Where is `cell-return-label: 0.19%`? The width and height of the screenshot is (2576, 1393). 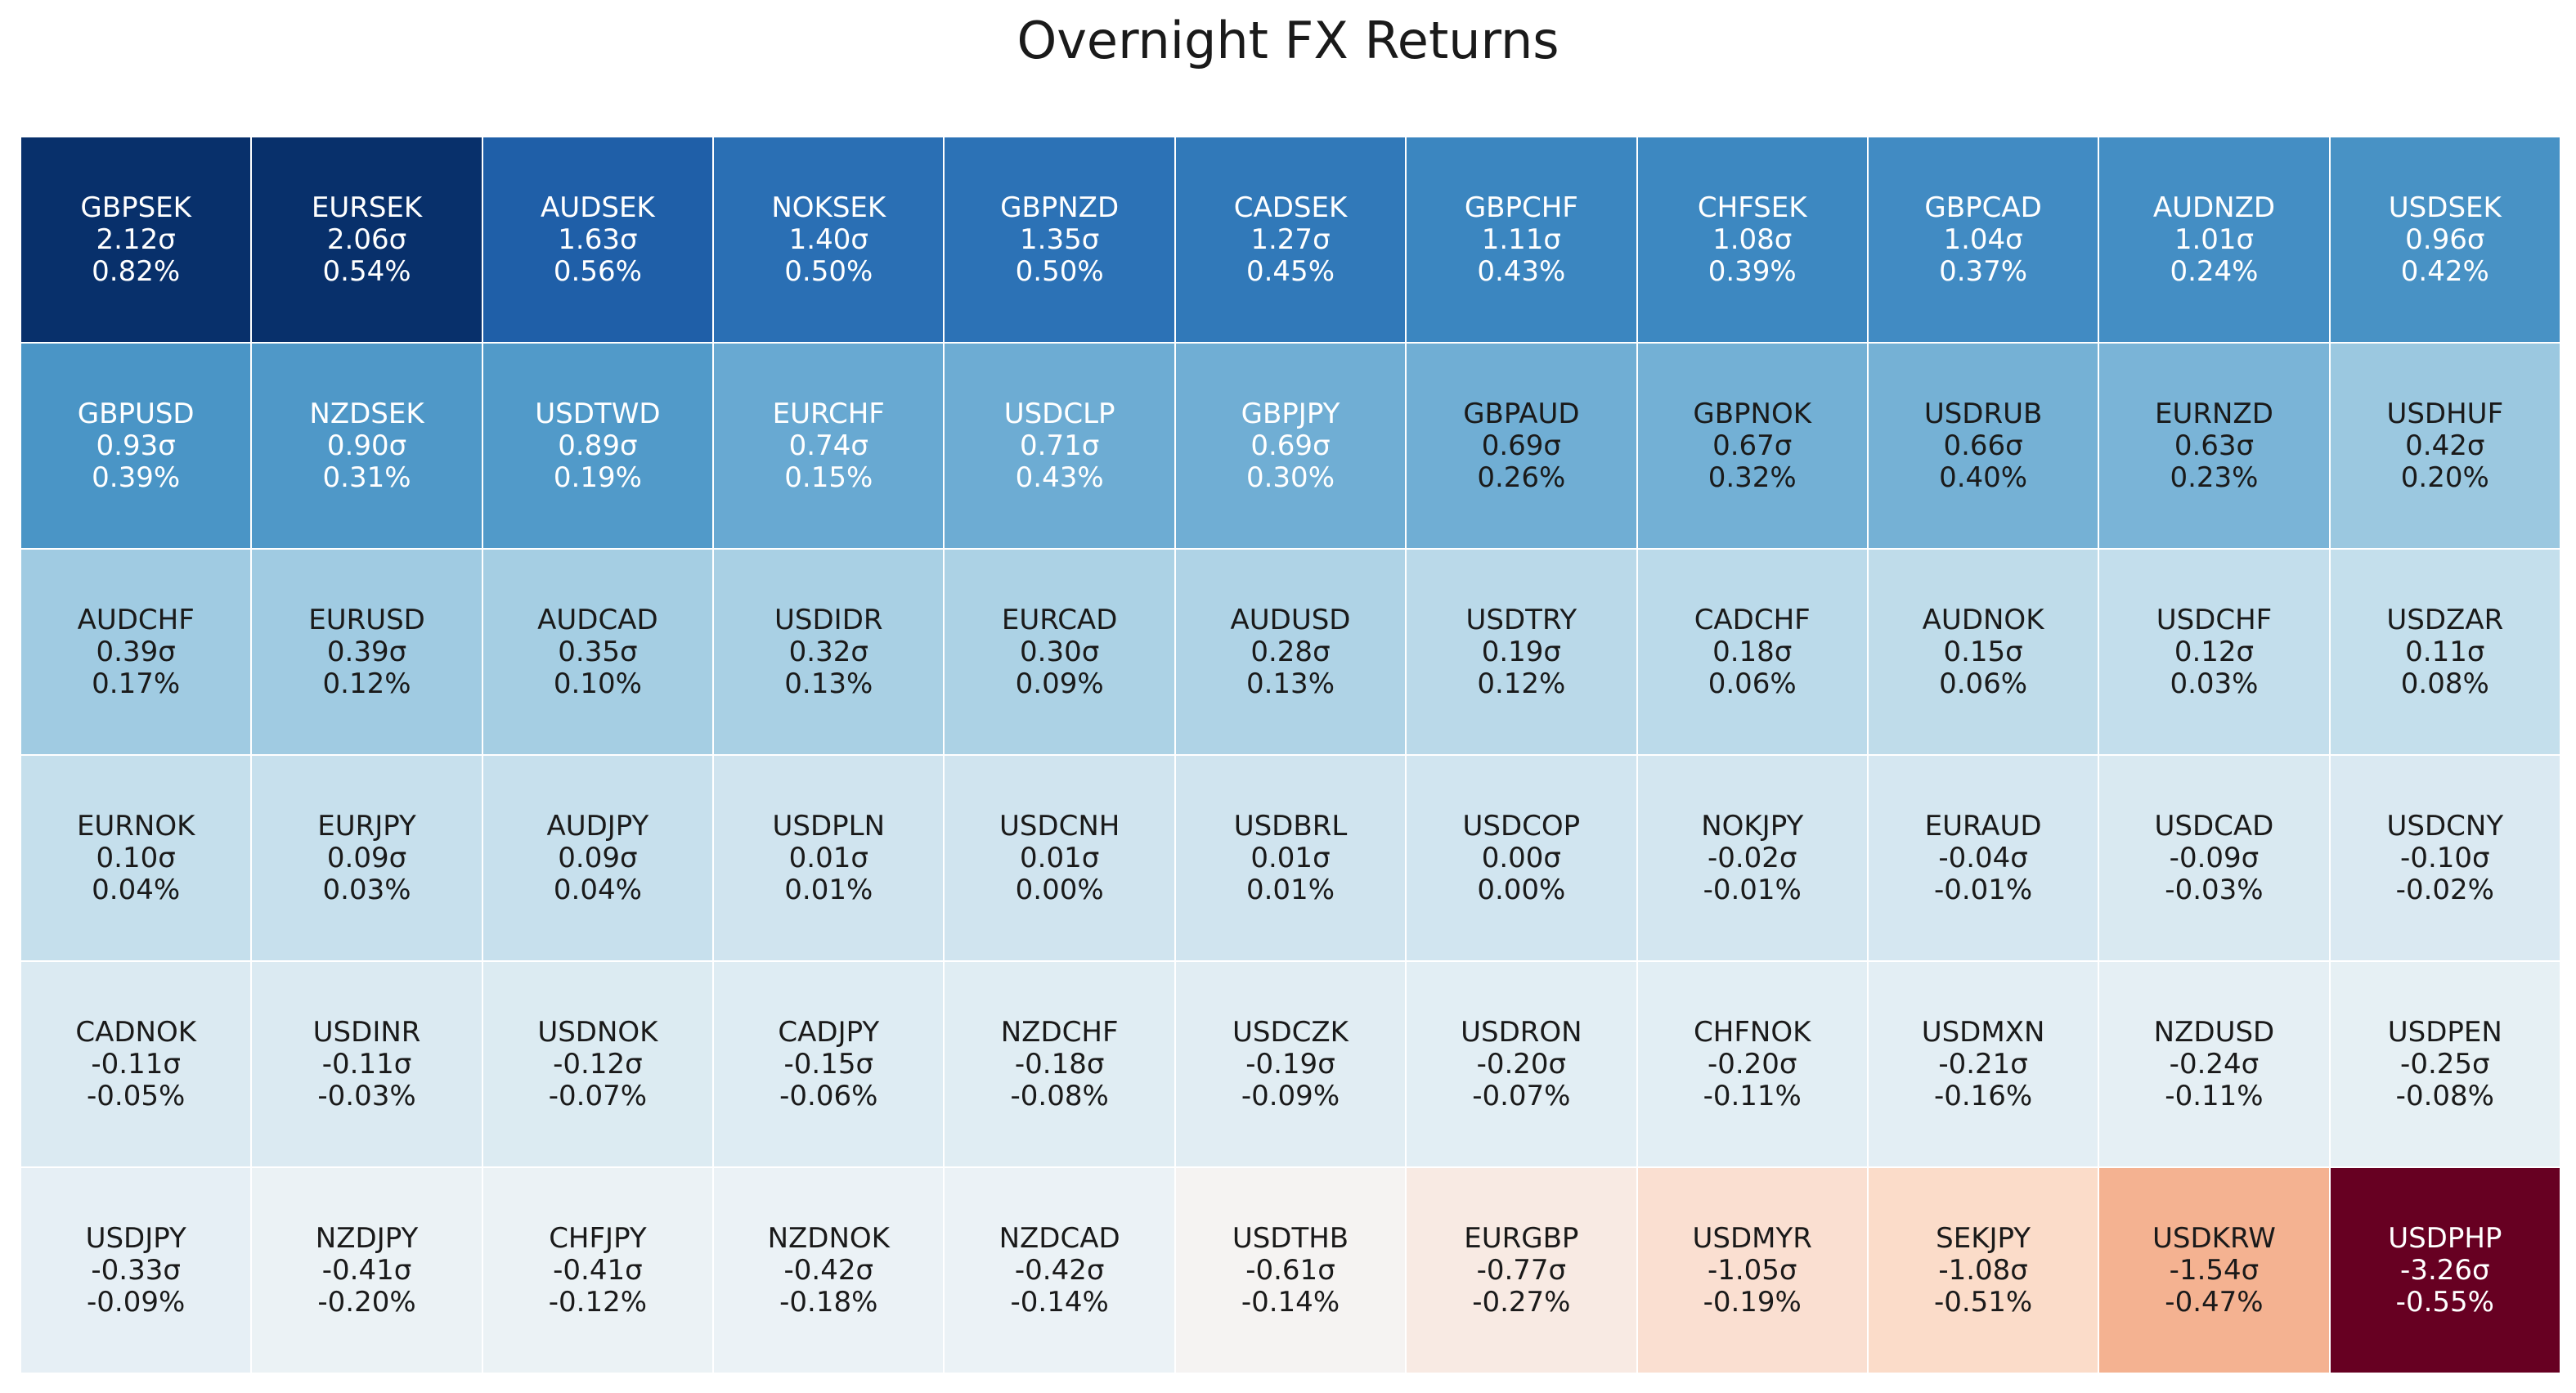 cell-return-label: 0.19% is located at coordinates (597, 477).